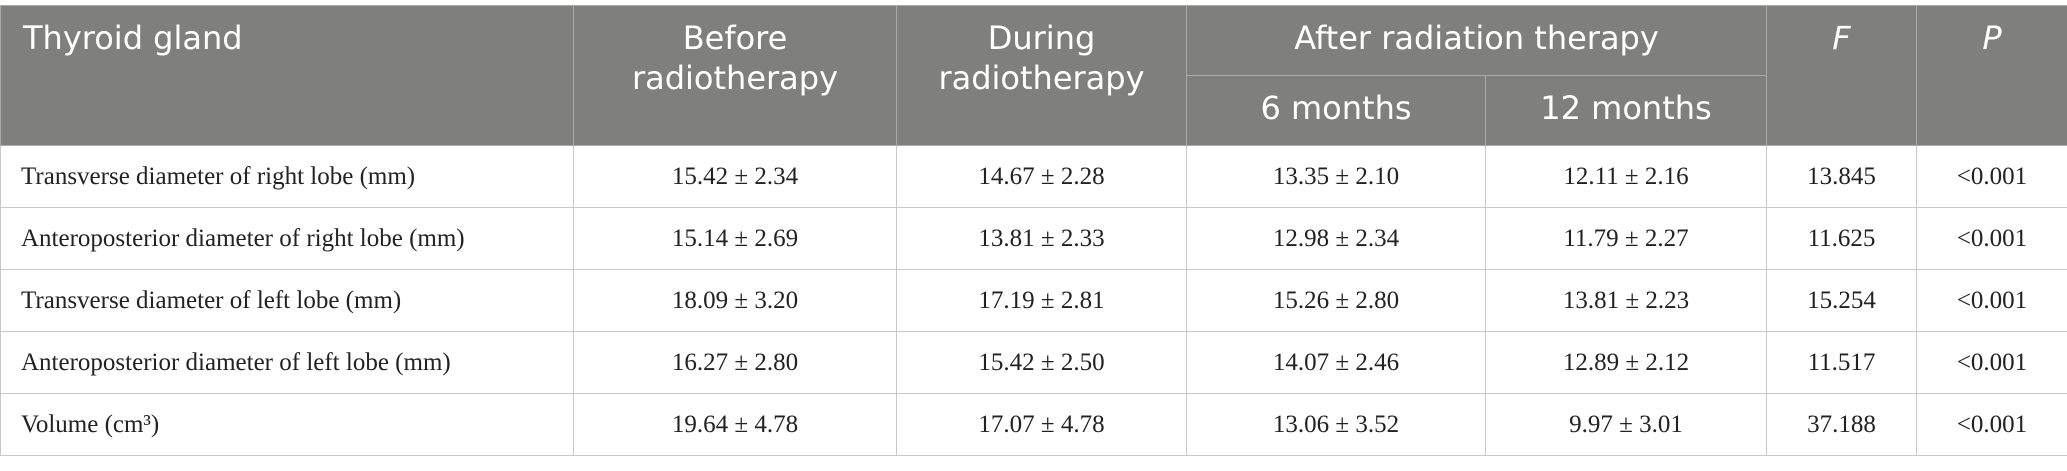 This screenshot has width=2067, height=471. I want to click on cell: 13.06 ± 3.52, so click(1336, 425).